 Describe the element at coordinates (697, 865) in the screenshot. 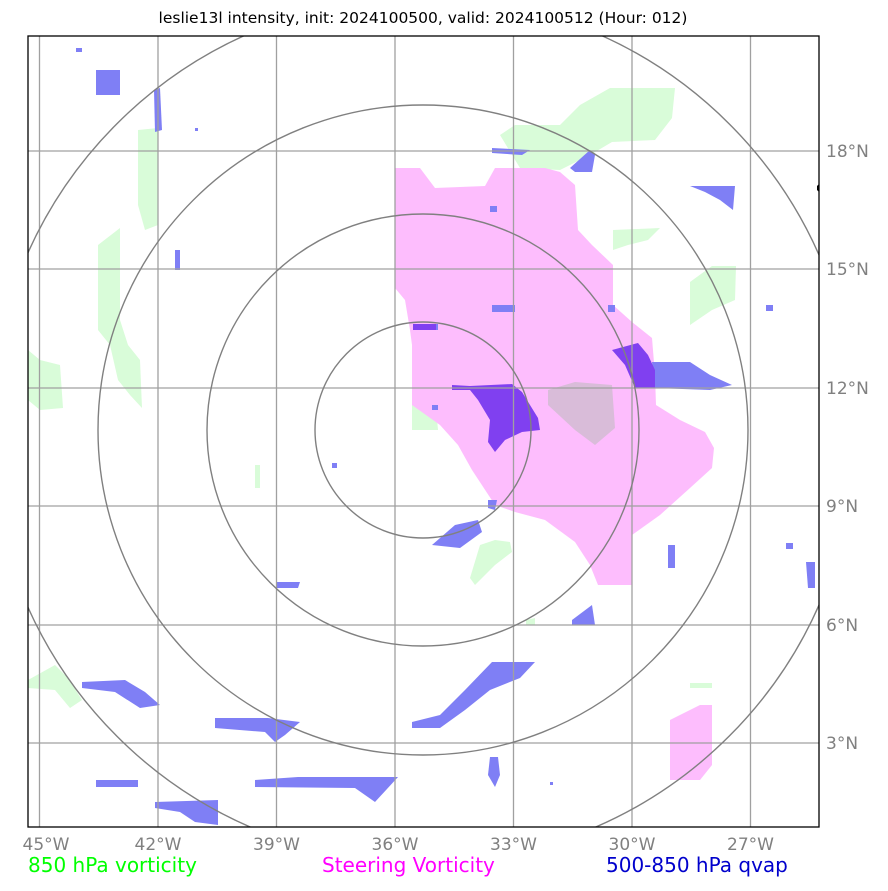

I see `legend-qvap: 500-850 hPa qvap` at that location.